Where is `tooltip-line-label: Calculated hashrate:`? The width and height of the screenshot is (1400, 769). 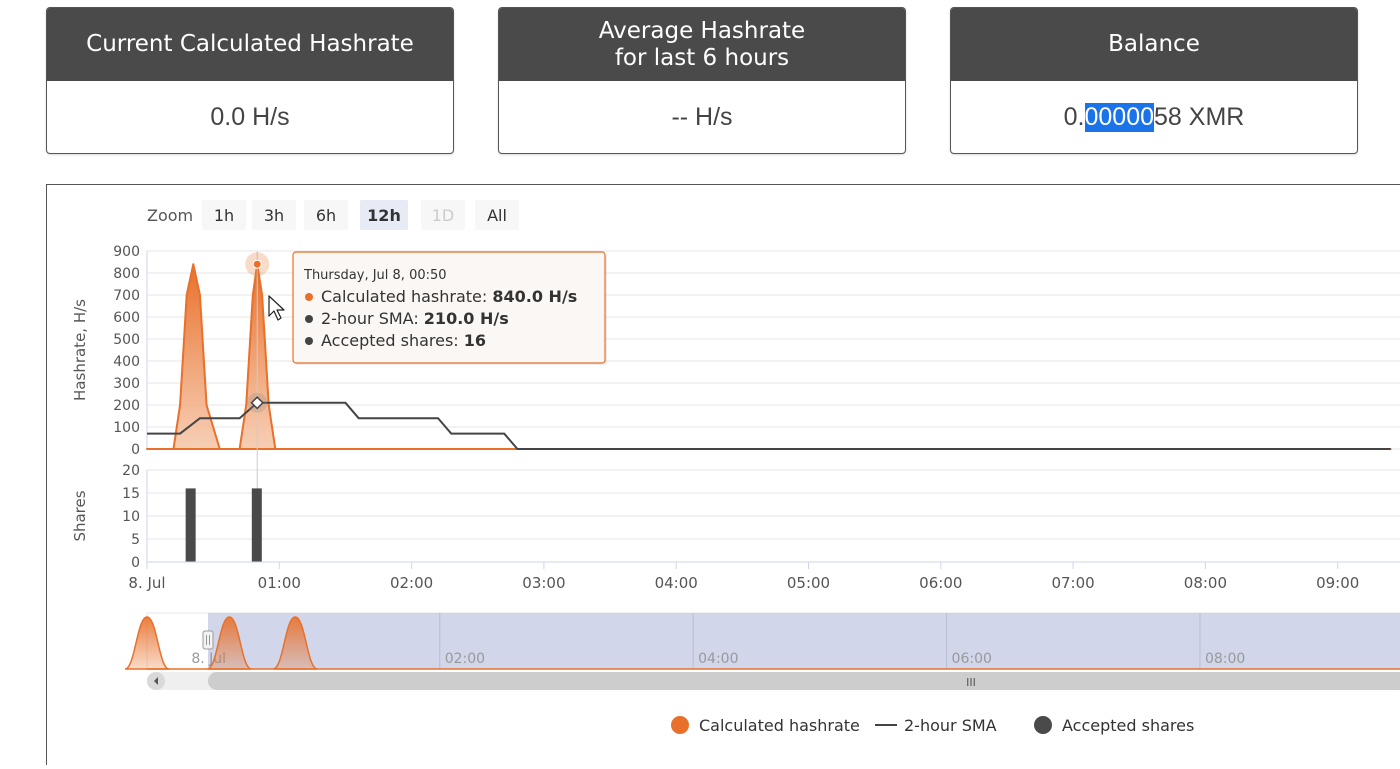 tooltip-line-label: Calculated hashrate: is located at coordinates (406, 296).